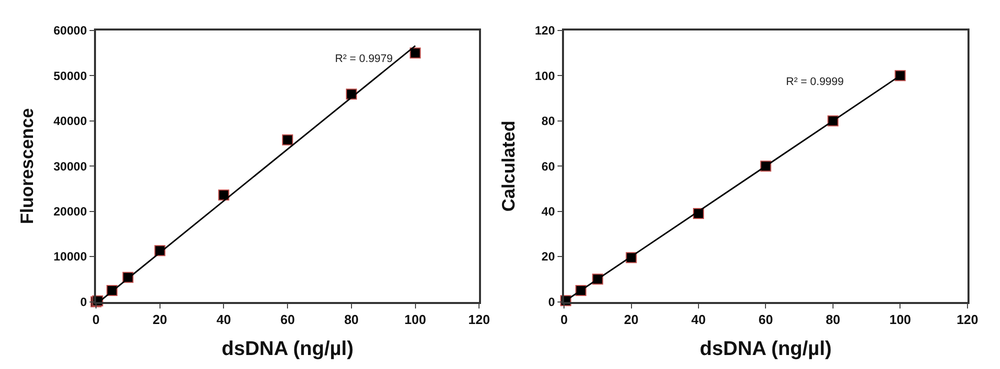  I want to click on y-axis-title: Fluorescence, so click(27, 166).